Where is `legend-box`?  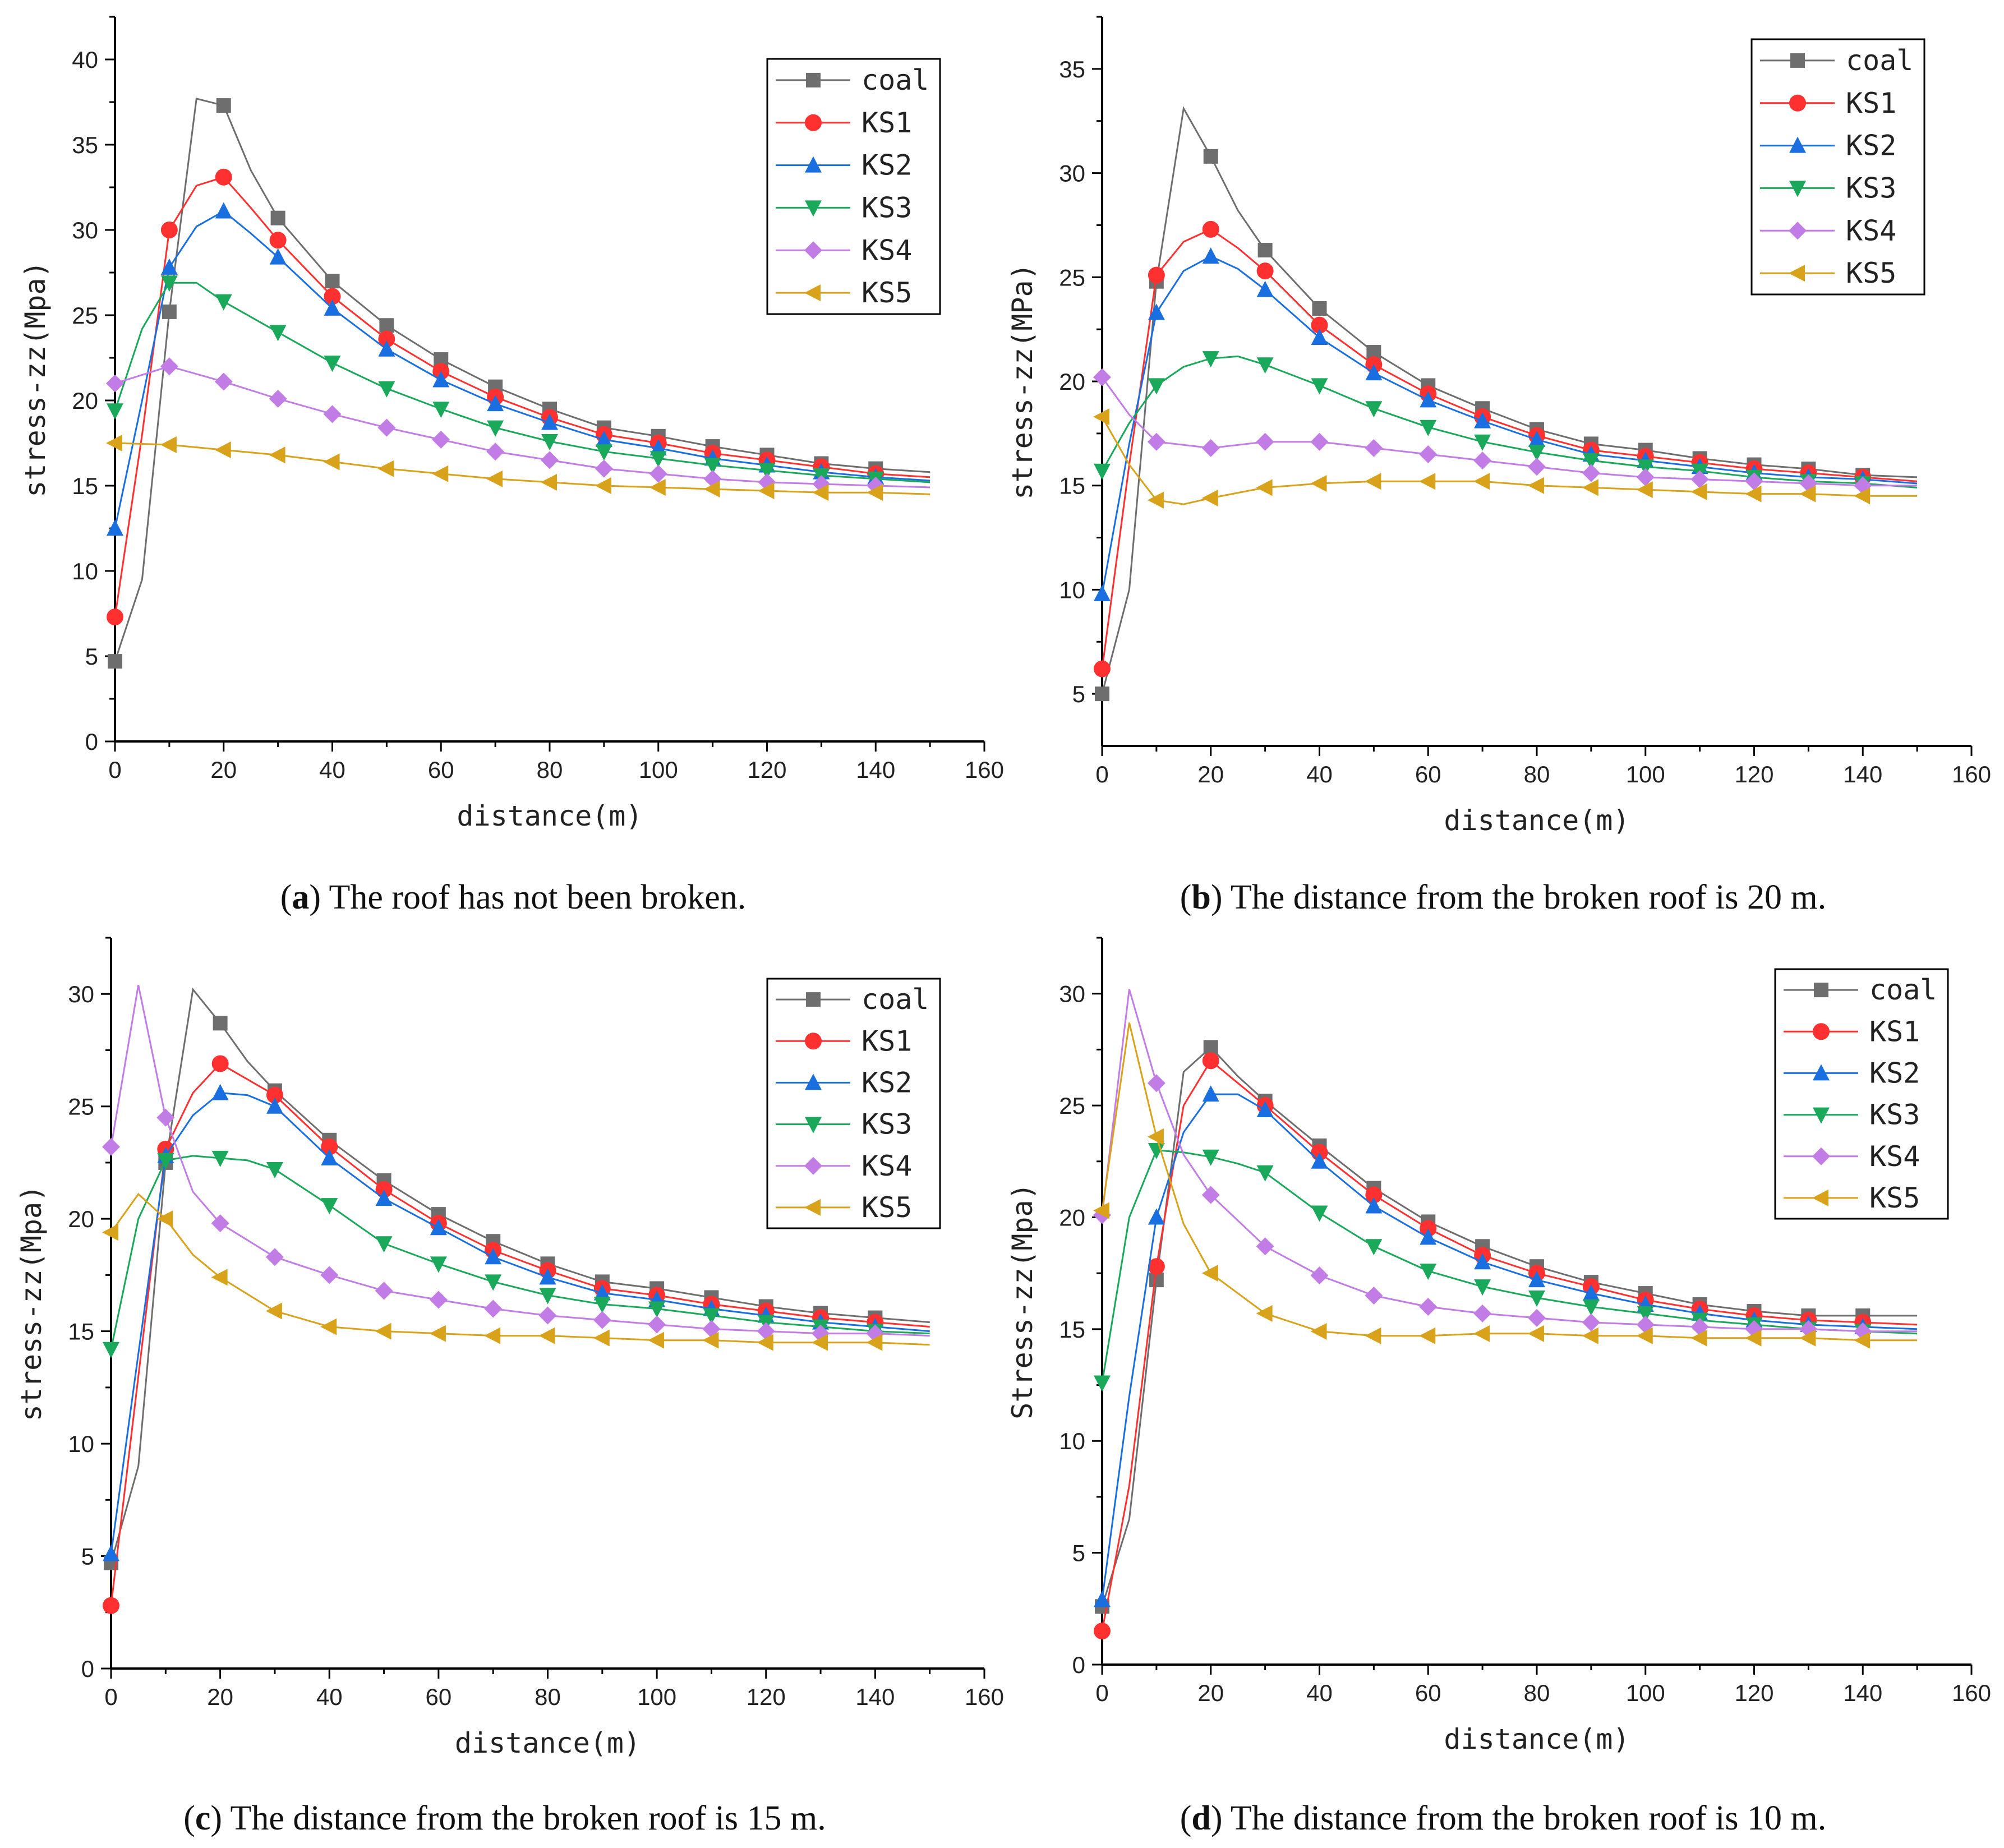
legend-box is located at coordinates (854, 1103).